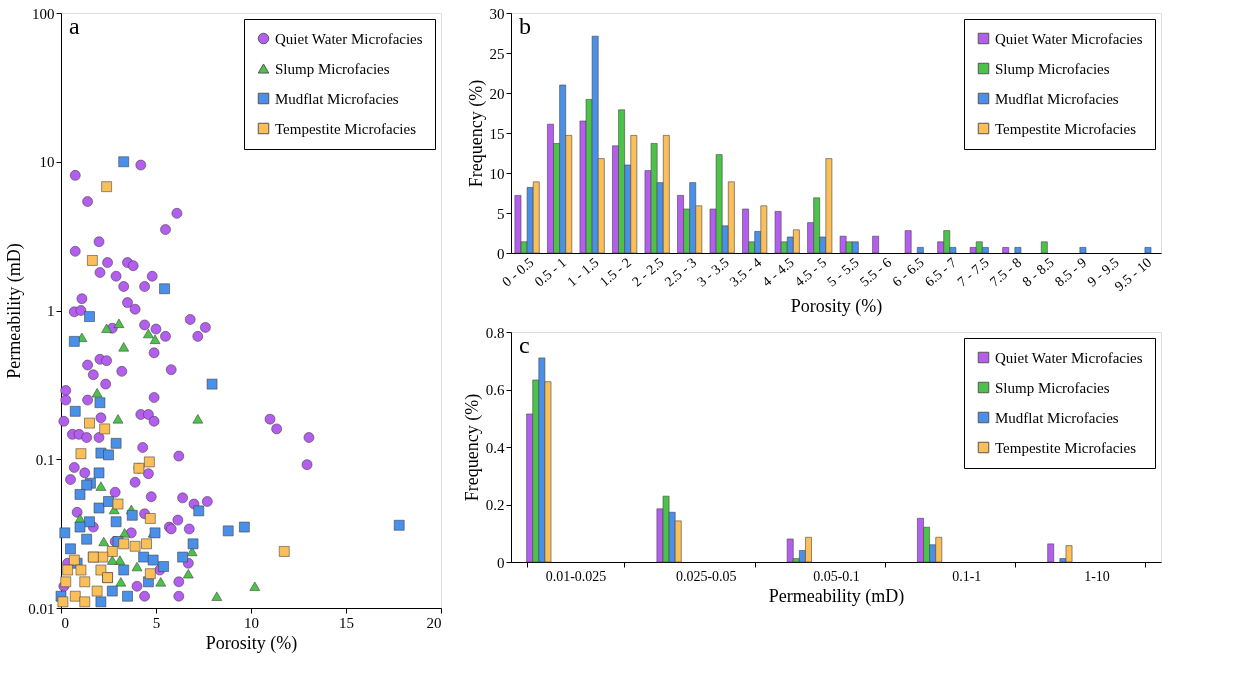 Image resolution: width=1255 pixels, height=692 pixels. I want to click on y-tick-label: 0, so click(501, 562).